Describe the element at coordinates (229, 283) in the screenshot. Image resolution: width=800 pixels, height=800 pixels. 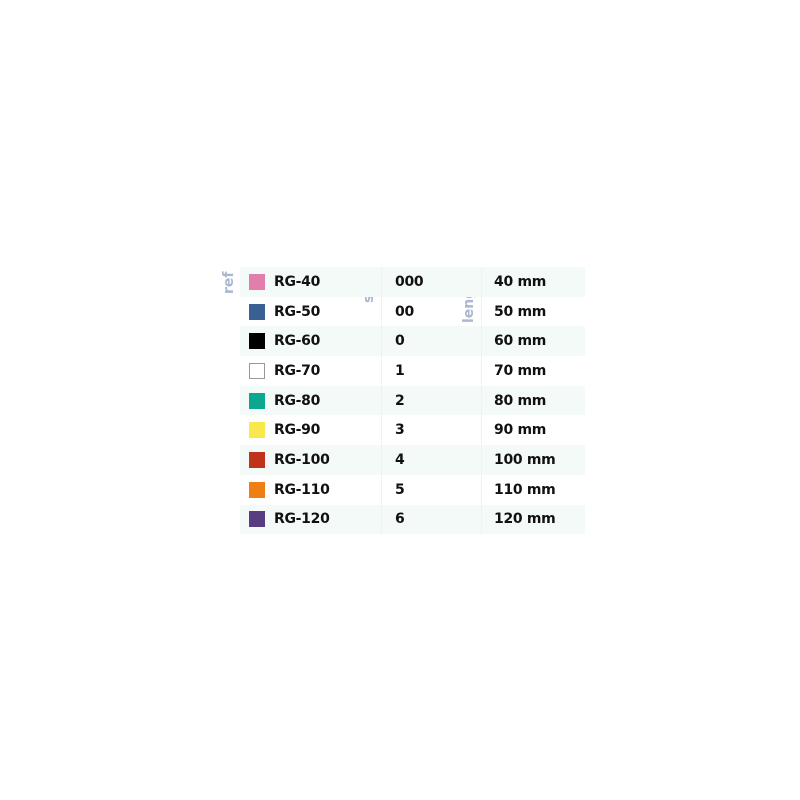
I see `ref-header: ref` at that location.